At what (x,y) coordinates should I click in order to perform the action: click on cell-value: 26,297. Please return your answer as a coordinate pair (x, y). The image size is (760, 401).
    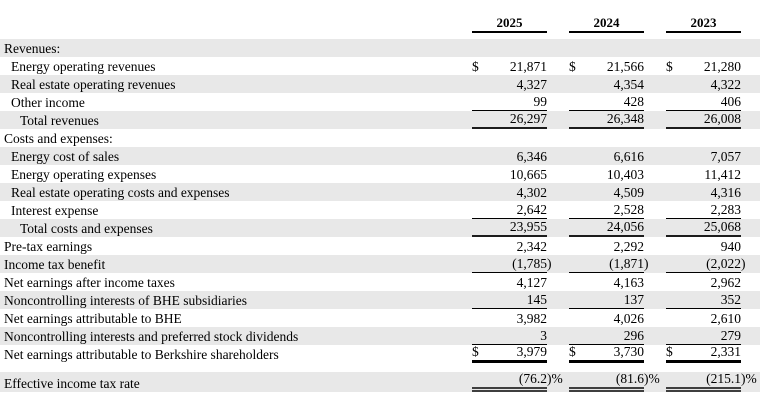
    Looking at the image, I should click on (528, 118).